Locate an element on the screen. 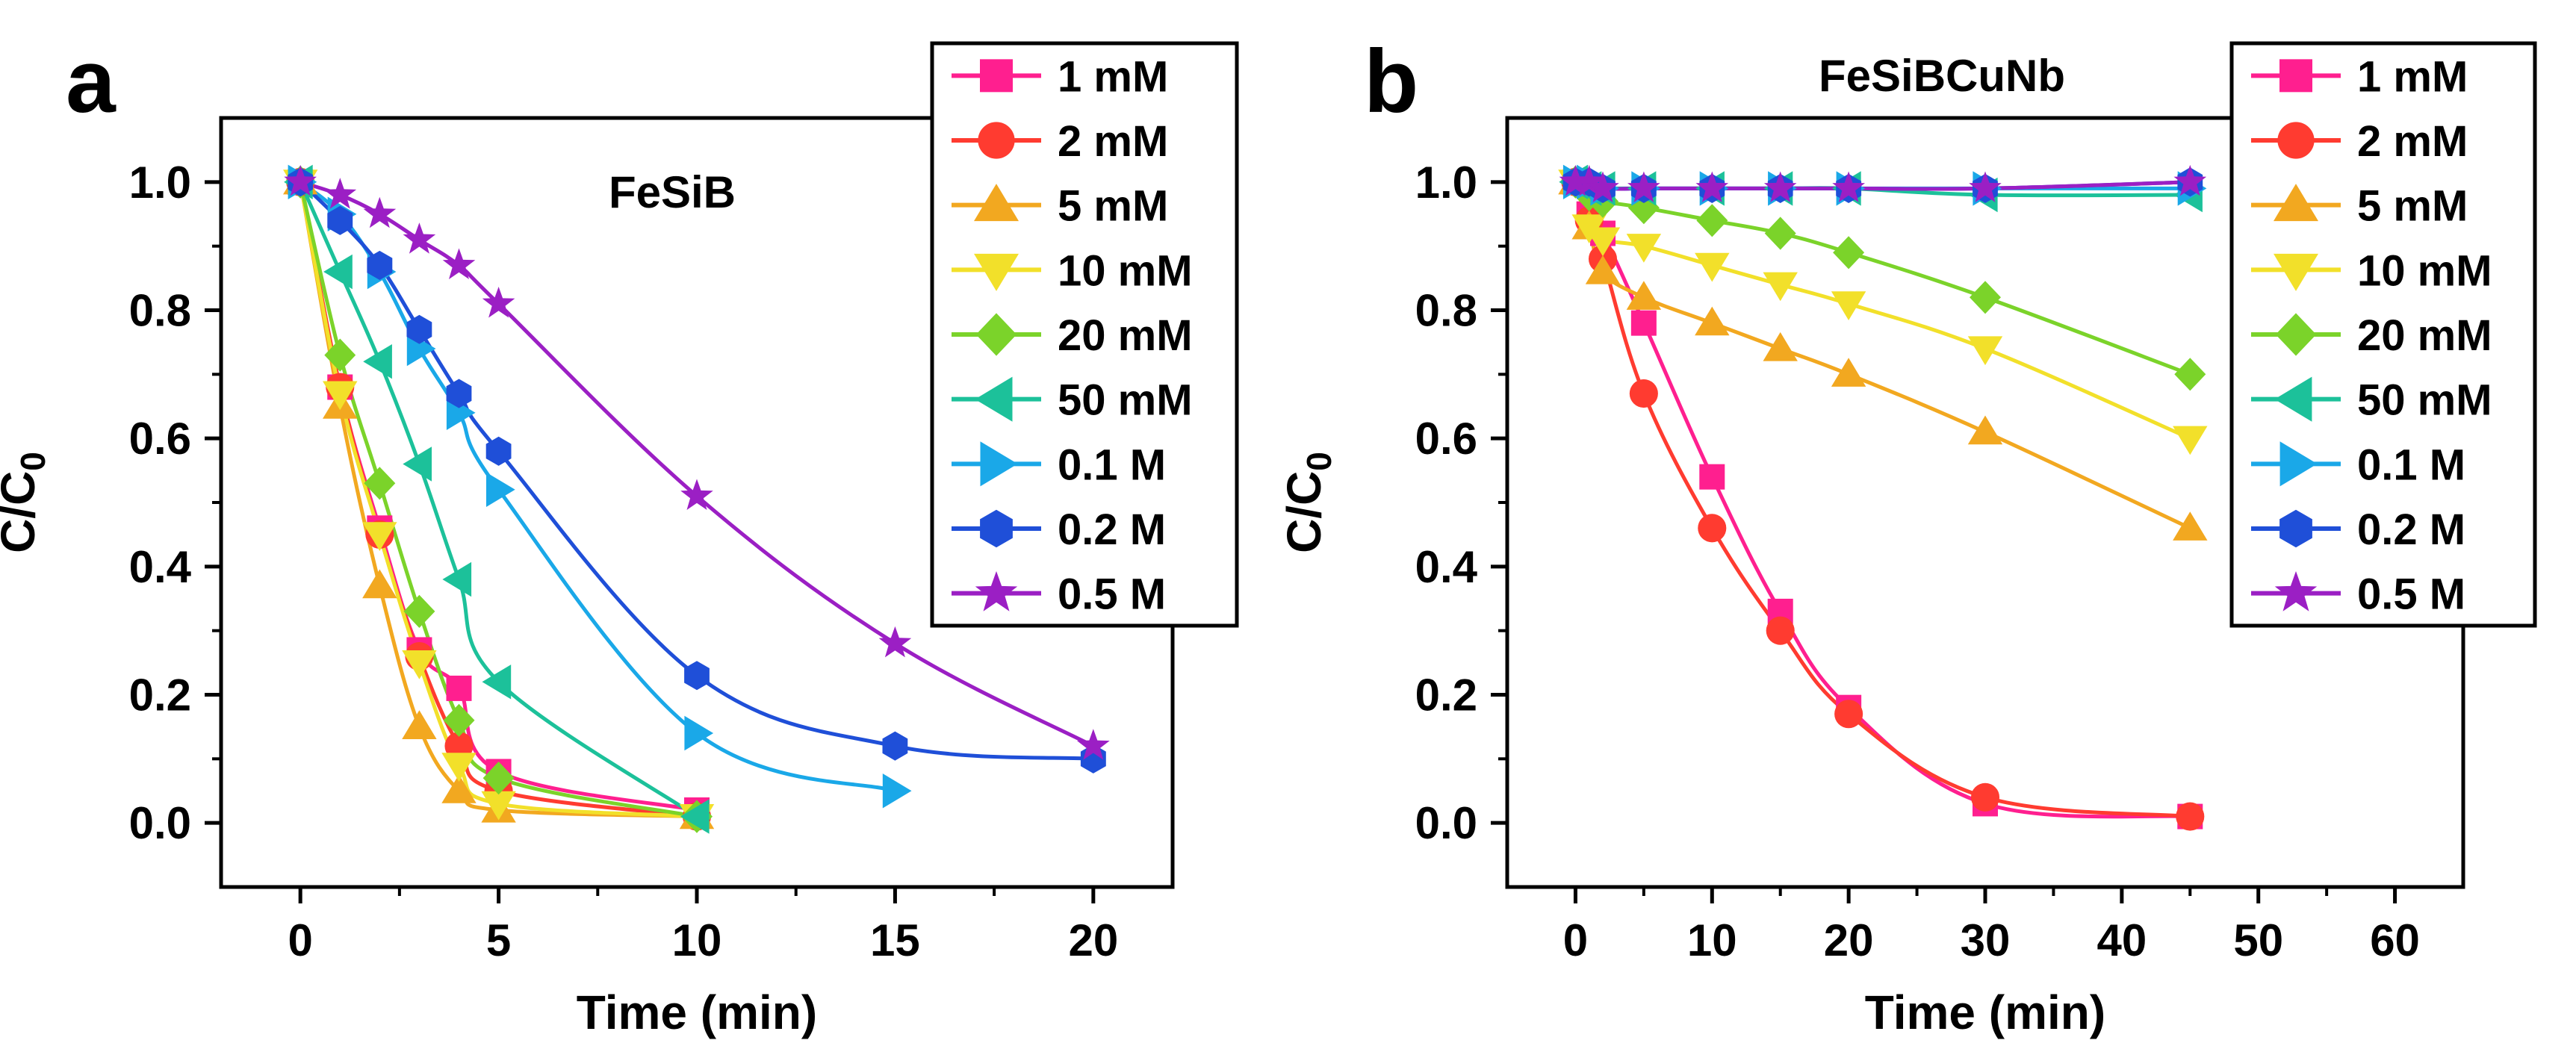 The width and height of the screenshot is (2576, 1052). series-line-5-mm is located at coordinates (1883, 355).